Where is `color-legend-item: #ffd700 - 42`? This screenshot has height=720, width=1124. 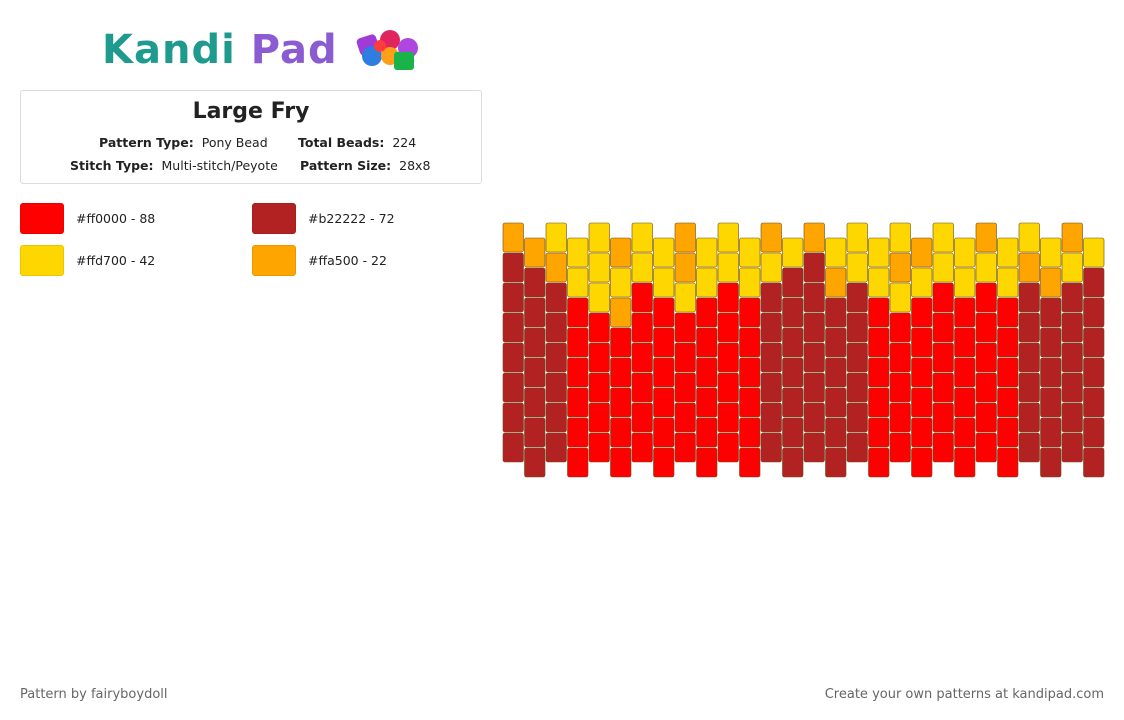 color-legend-item: #ffd700 - 42 is located at coordinates (87, 260).